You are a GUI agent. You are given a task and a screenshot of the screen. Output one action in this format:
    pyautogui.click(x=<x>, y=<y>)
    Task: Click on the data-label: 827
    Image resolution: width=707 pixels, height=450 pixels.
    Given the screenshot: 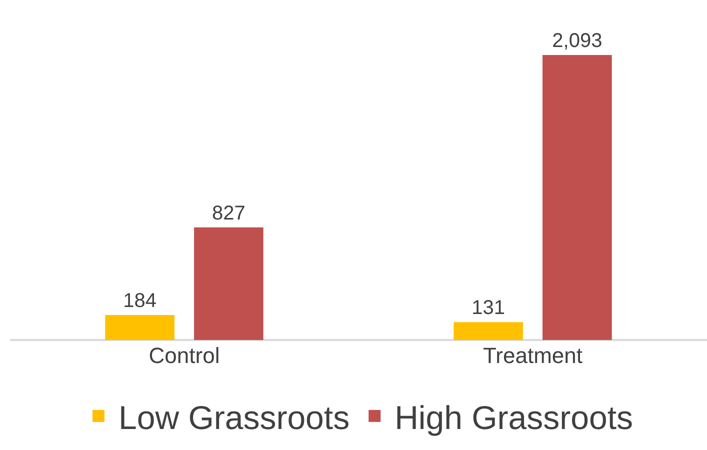 What is the action you would take?
    pyautogui.click(x=229, y=213)
    